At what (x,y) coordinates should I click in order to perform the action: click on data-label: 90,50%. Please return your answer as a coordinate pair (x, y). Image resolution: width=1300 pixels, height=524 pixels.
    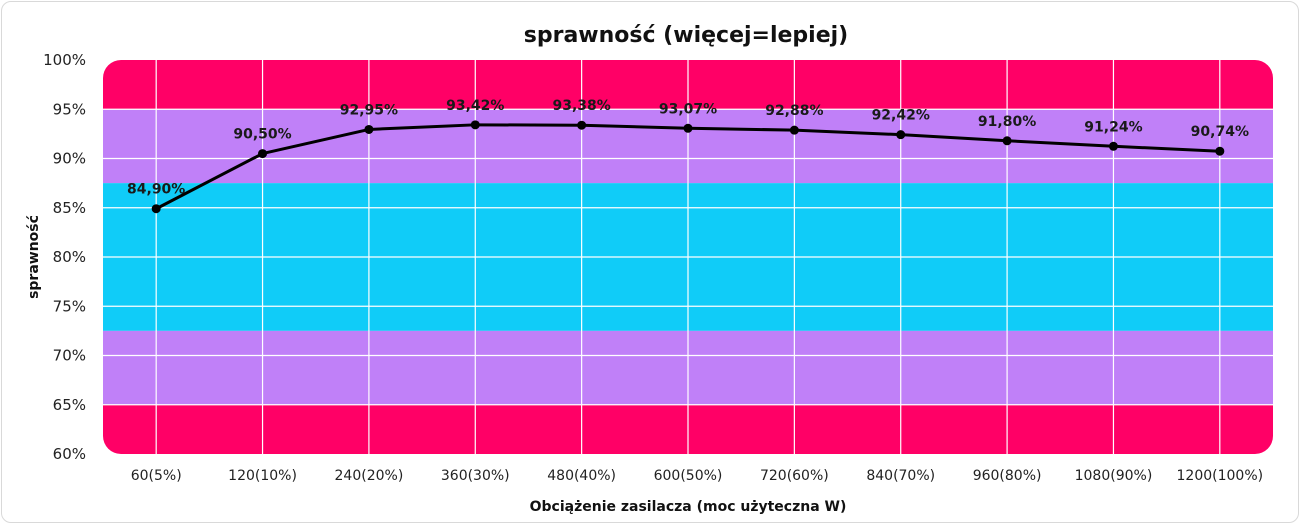
    Looking at the image, I should click on (262, 135).